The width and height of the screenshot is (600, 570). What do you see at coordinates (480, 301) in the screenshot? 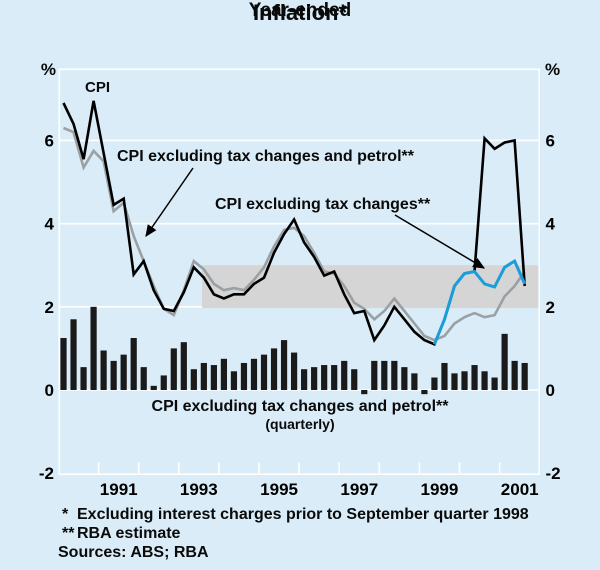
I see `ex-tax-line` at bounding box center [480, 301].